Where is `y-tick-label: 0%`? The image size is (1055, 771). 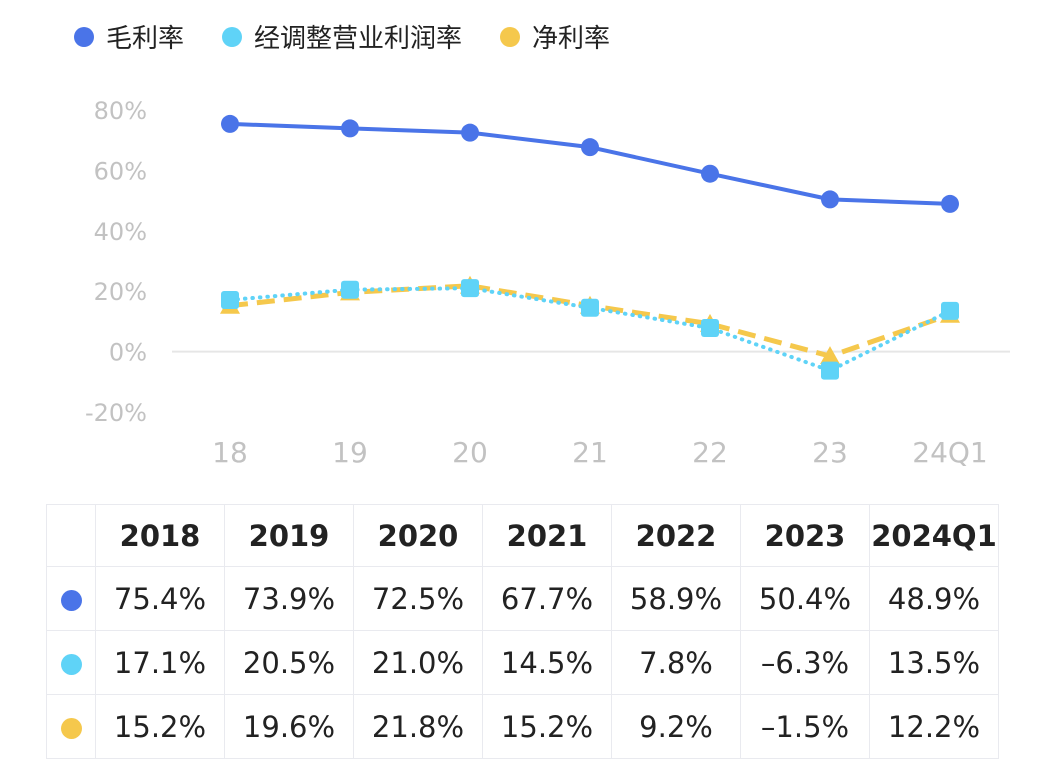 y-tick-label: 0% is located at coordinates (128, 353).